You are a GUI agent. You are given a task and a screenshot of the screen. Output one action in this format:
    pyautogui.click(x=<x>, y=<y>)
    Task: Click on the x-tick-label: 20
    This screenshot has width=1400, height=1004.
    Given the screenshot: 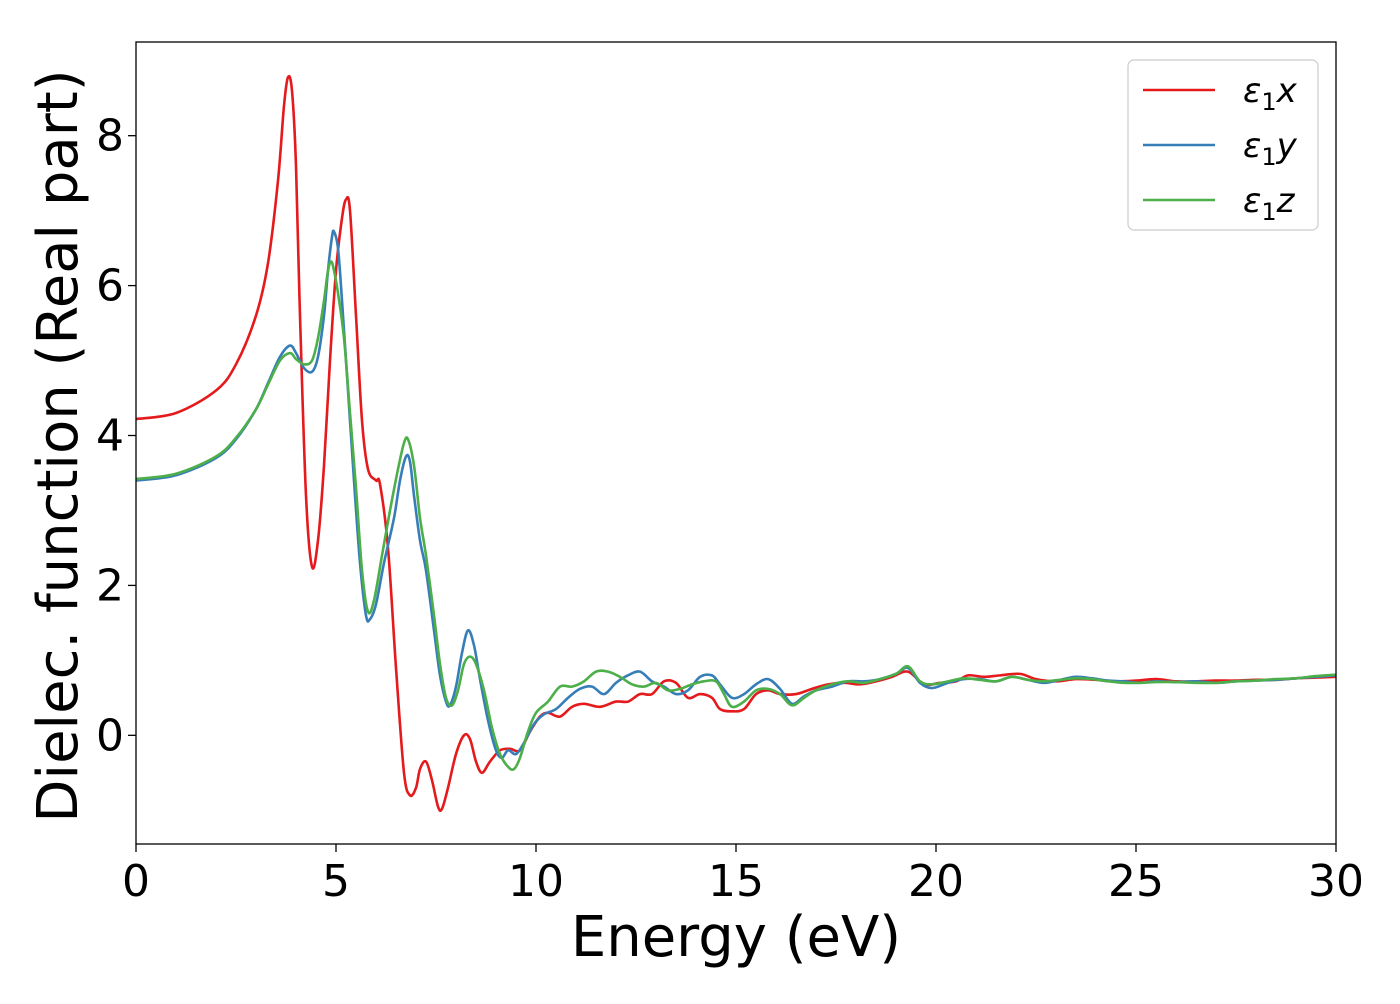 What is the action you would take?
    pyautogui.click(x=936, y=881)
    